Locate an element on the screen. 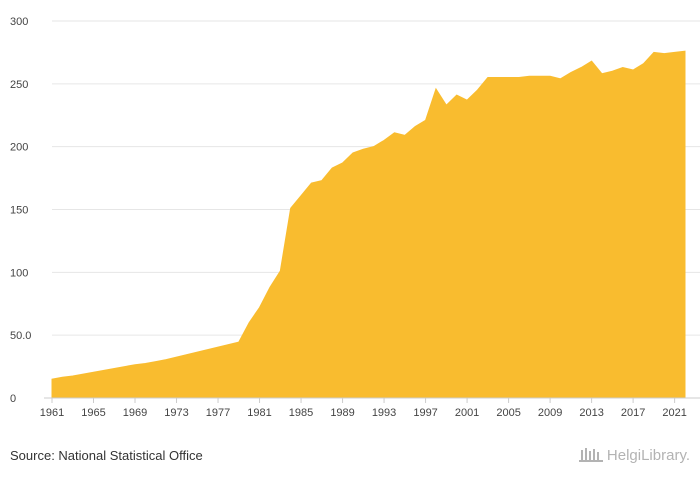  x-tick-label: 2001 is located at coordinates (467, 413).